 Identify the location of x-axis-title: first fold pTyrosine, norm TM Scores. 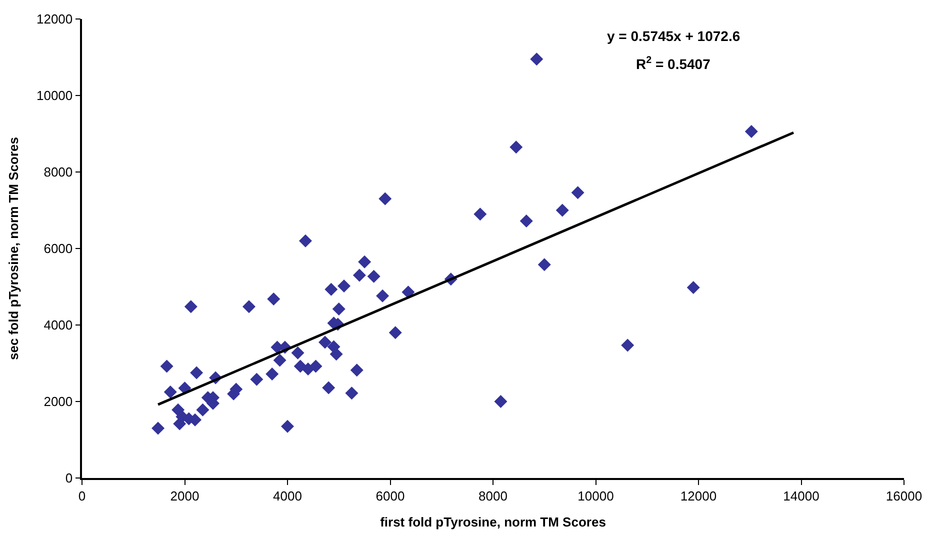
(493, 522).